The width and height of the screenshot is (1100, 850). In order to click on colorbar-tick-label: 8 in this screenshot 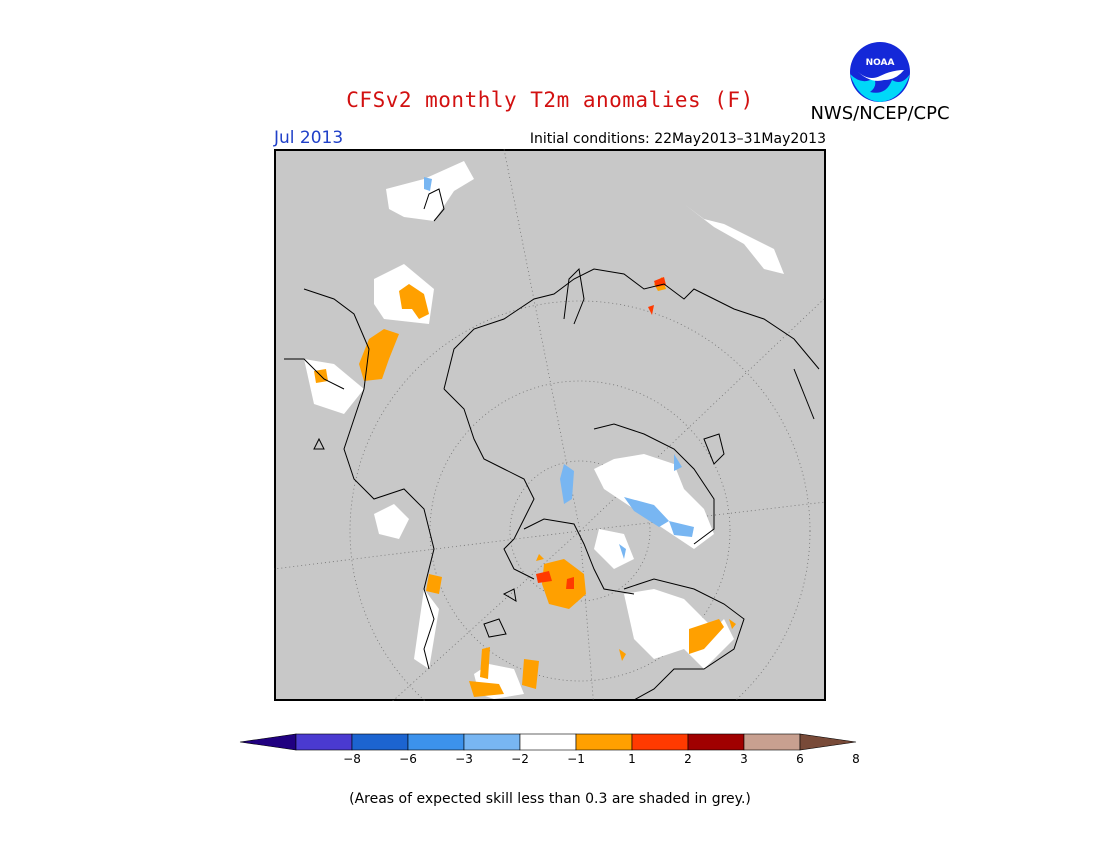, I will do `click(856, 759)`.